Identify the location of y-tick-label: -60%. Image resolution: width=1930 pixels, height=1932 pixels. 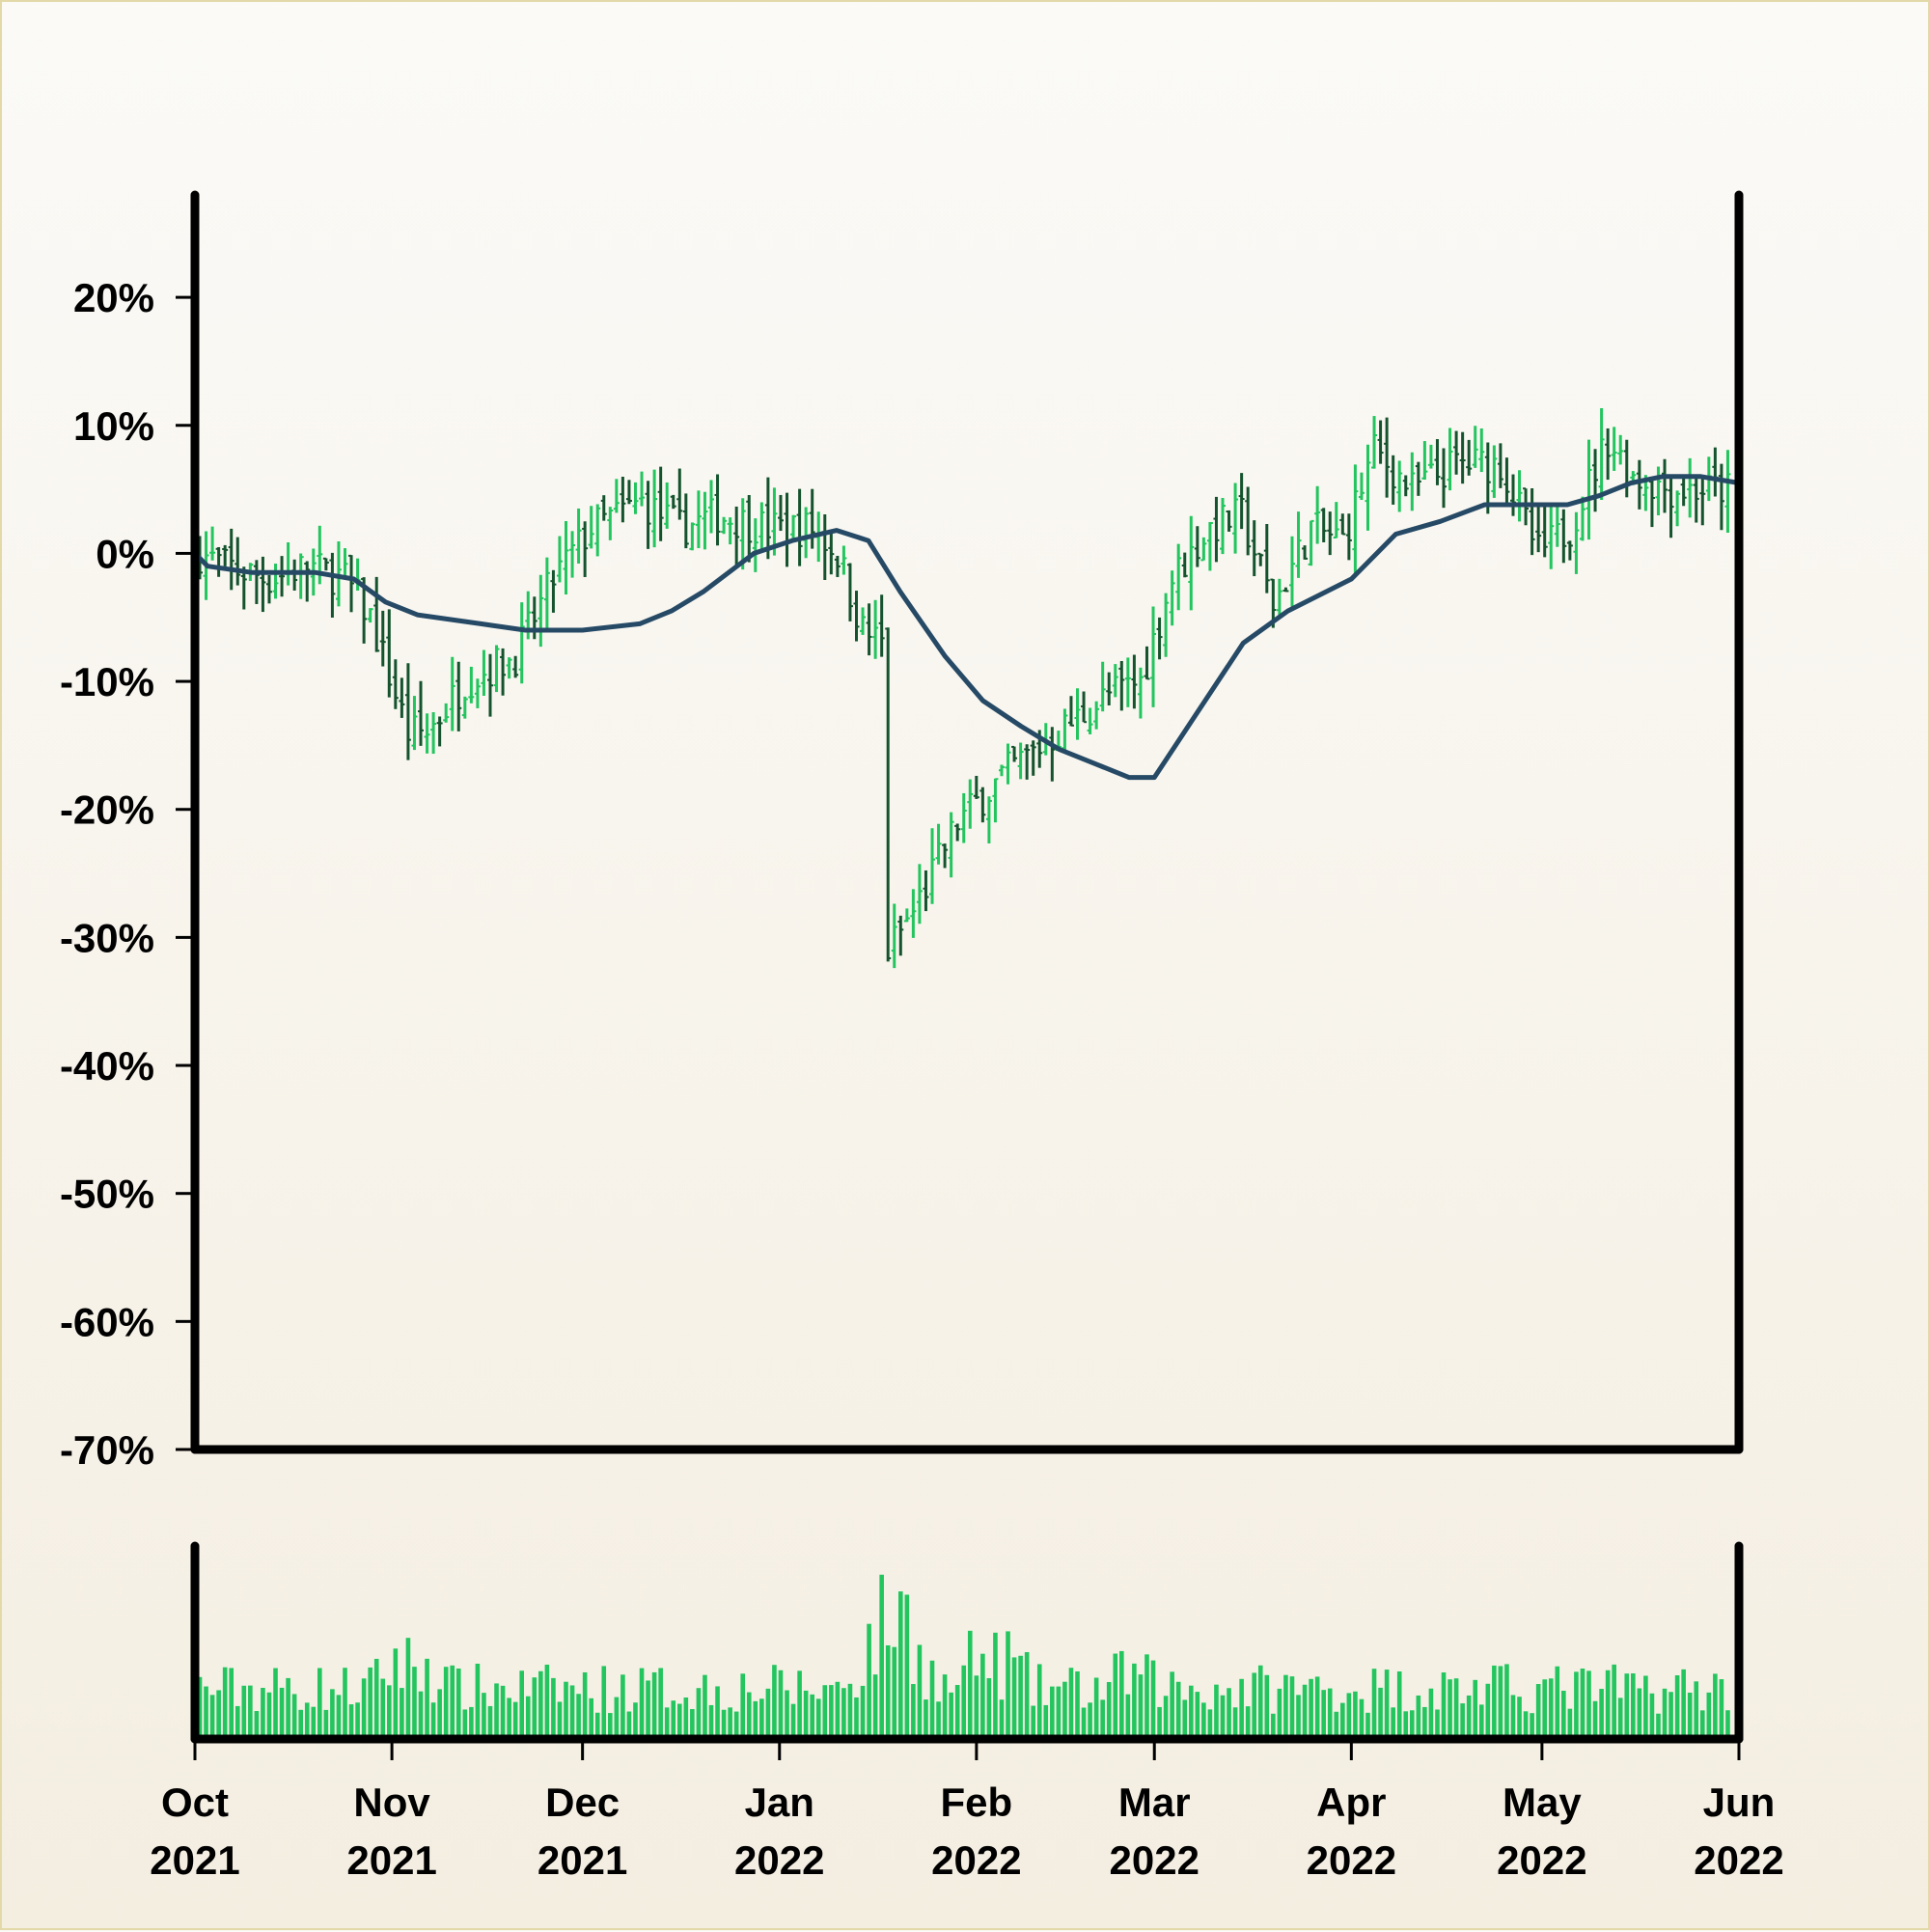
(107, 1321).